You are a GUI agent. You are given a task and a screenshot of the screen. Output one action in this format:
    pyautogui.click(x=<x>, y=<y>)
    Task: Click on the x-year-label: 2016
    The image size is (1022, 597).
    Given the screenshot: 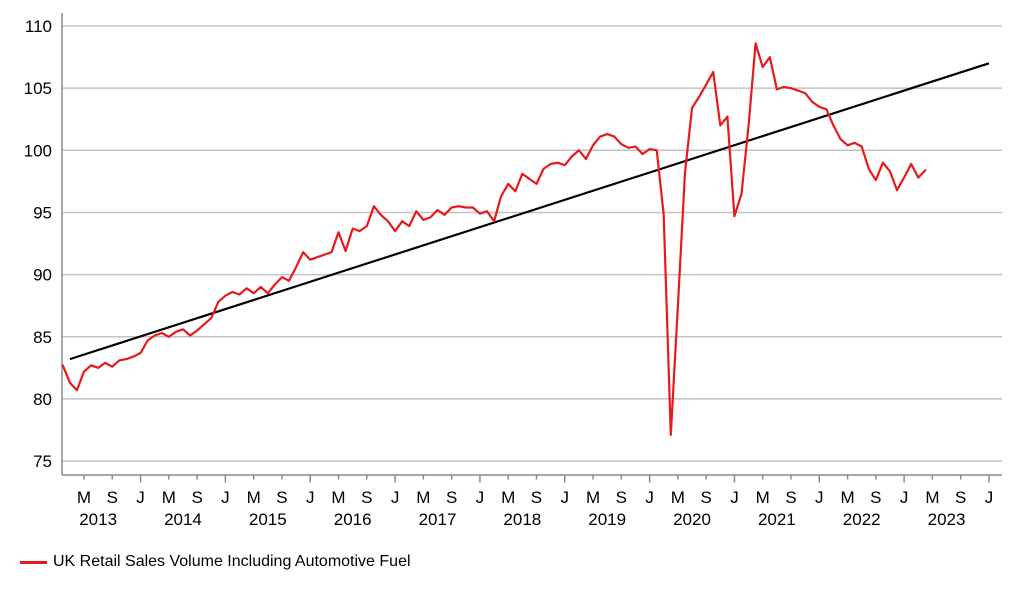 What is the action you would take?
    pyautogui.click(x=353, y=519)
    